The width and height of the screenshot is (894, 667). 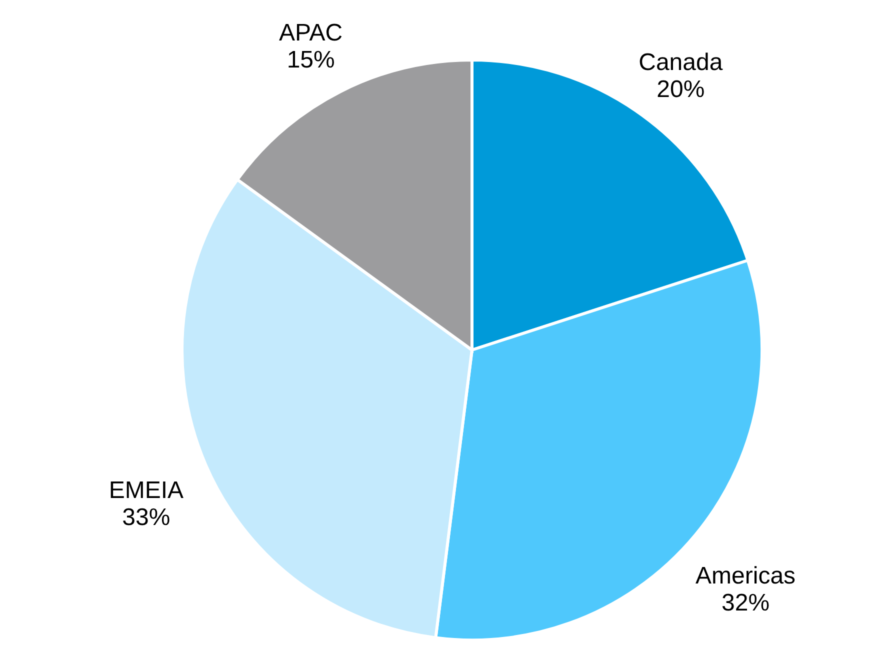 I want to click on slice-label: APAC, so click(x=311, y=33).